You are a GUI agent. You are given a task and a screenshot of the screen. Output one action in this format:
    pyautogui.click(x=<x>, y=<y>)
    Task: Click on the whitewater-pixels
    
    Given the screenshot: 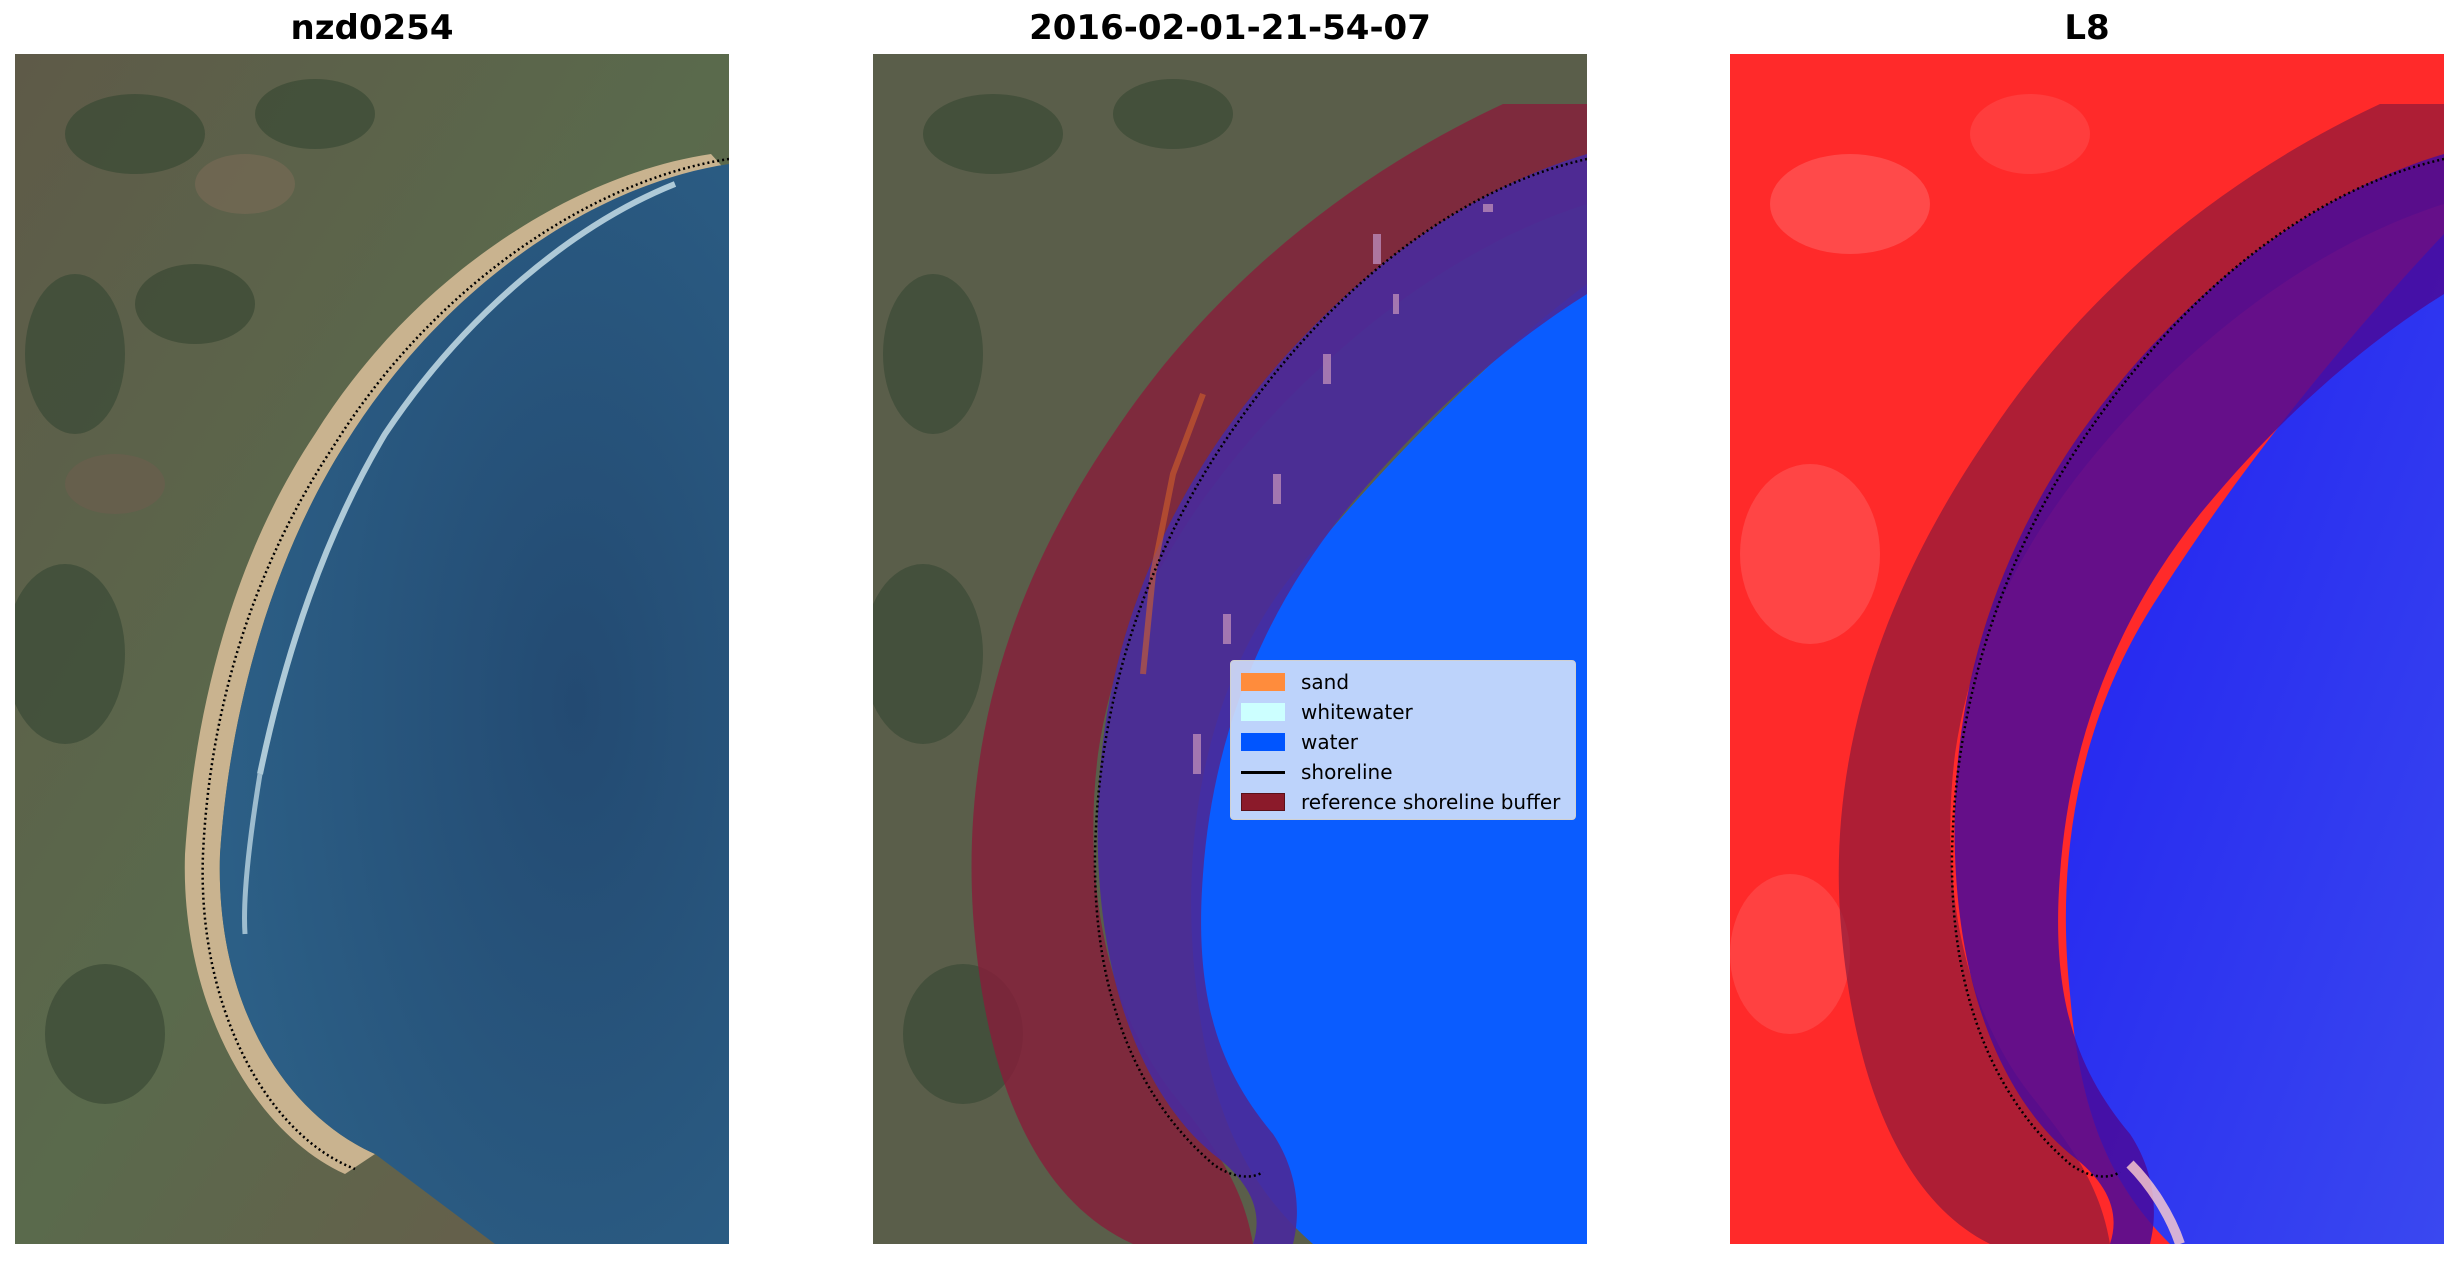 What is the action you would take?
    pyautogui.click(x=1343, y=489)
    